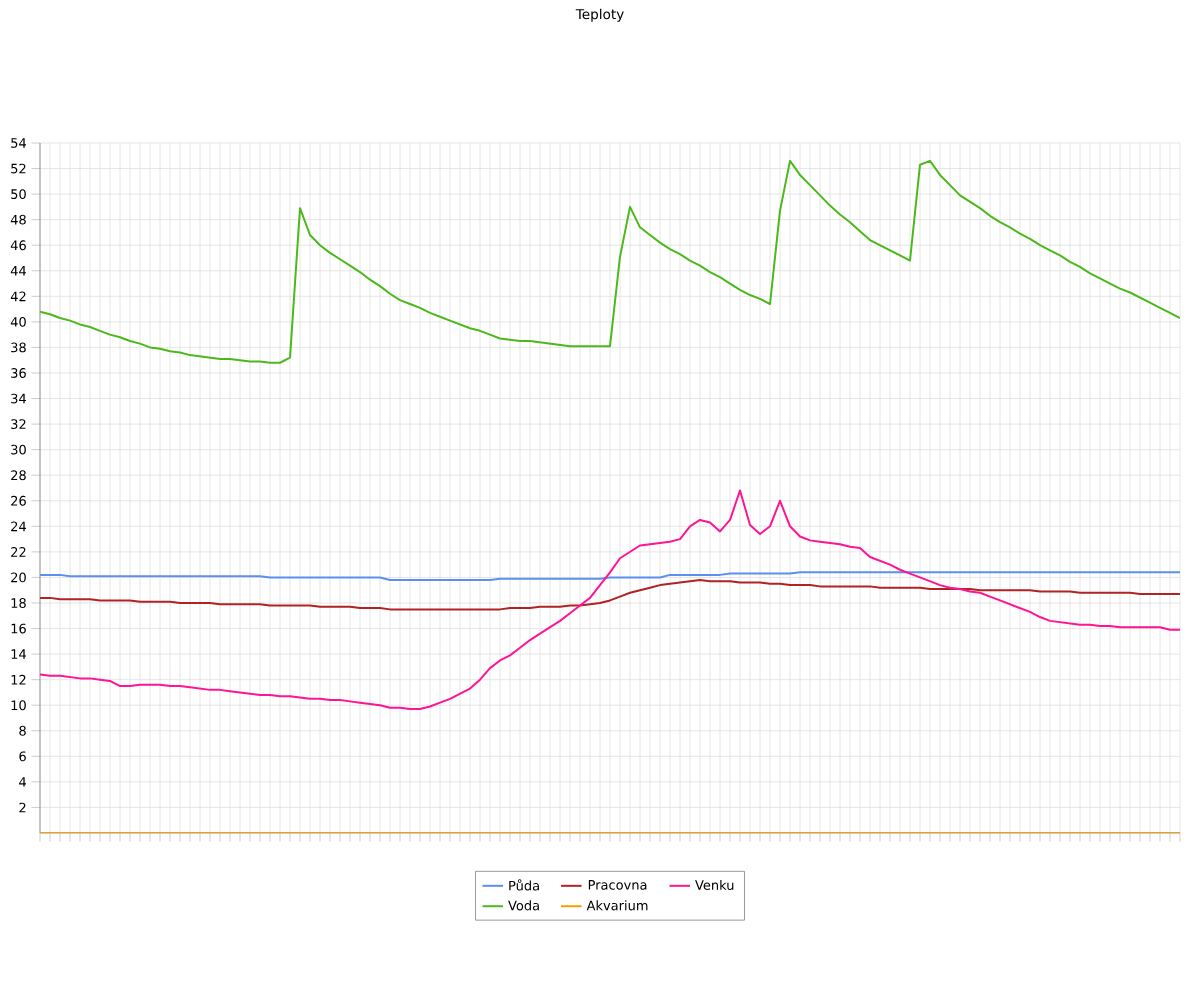  I want to click on y-tick-label: 28, so click(18, 475).